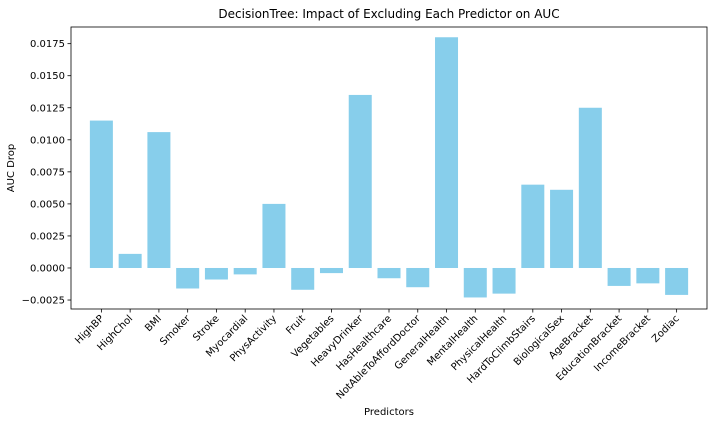  I want to click on x-axis-label: Predictors, so click(389, 412).